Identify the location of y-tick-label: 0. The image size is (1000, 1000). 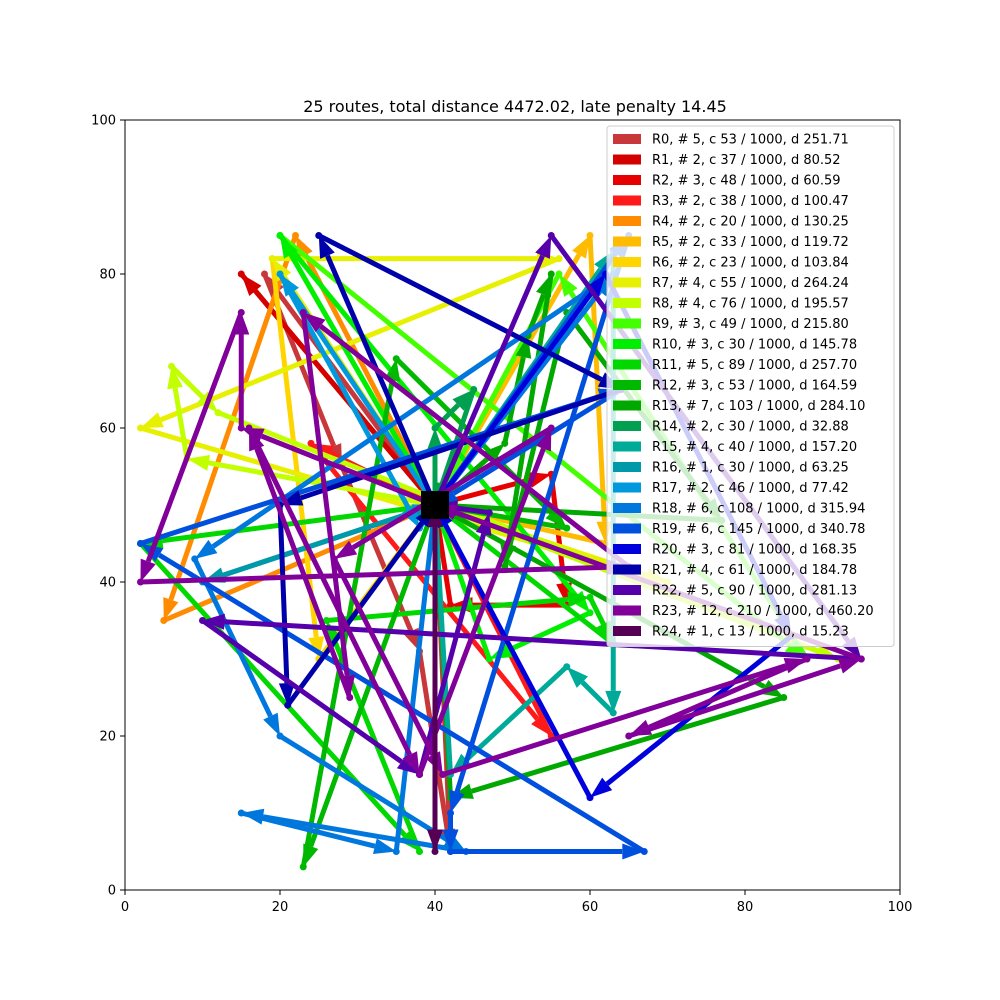
(112, 891).